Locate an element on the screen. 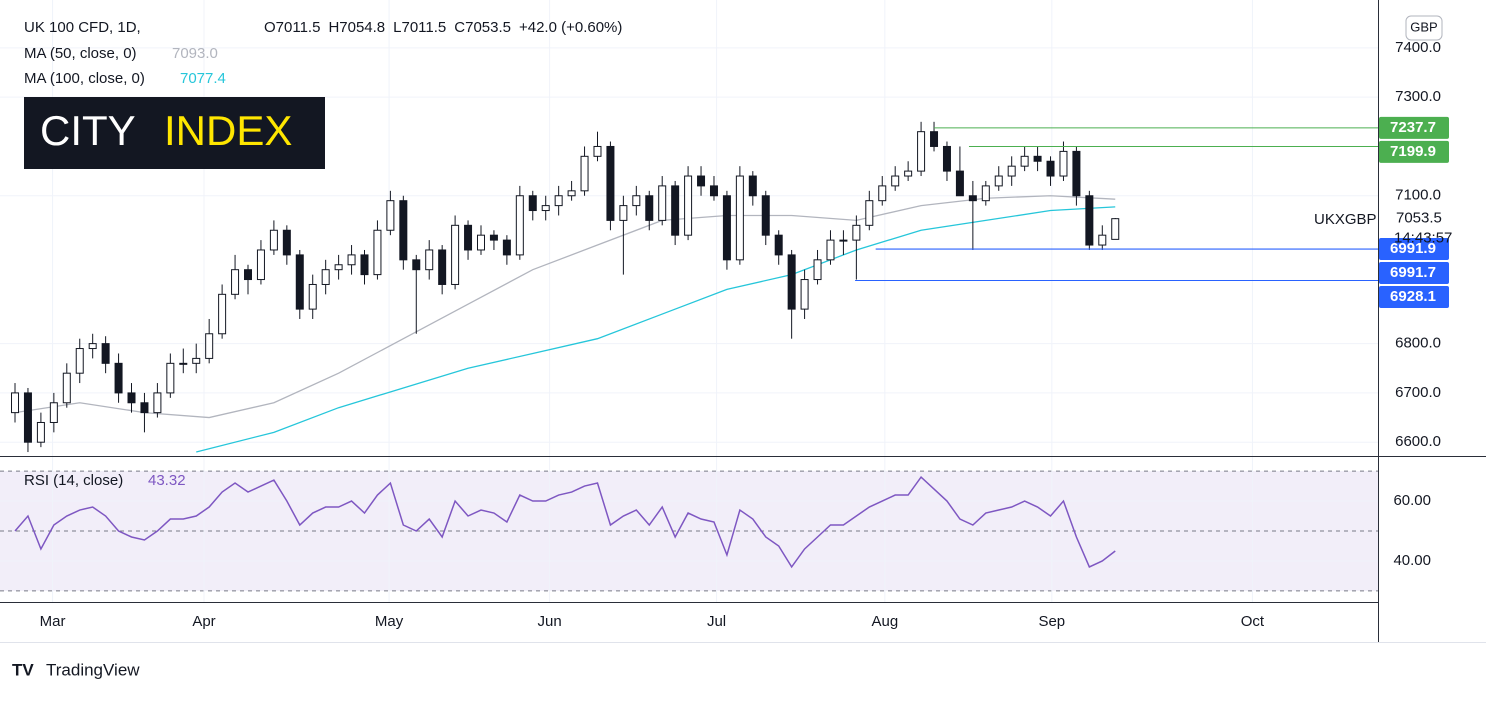  ma100-value: 7077.4 is located at coordinates (203, 78).